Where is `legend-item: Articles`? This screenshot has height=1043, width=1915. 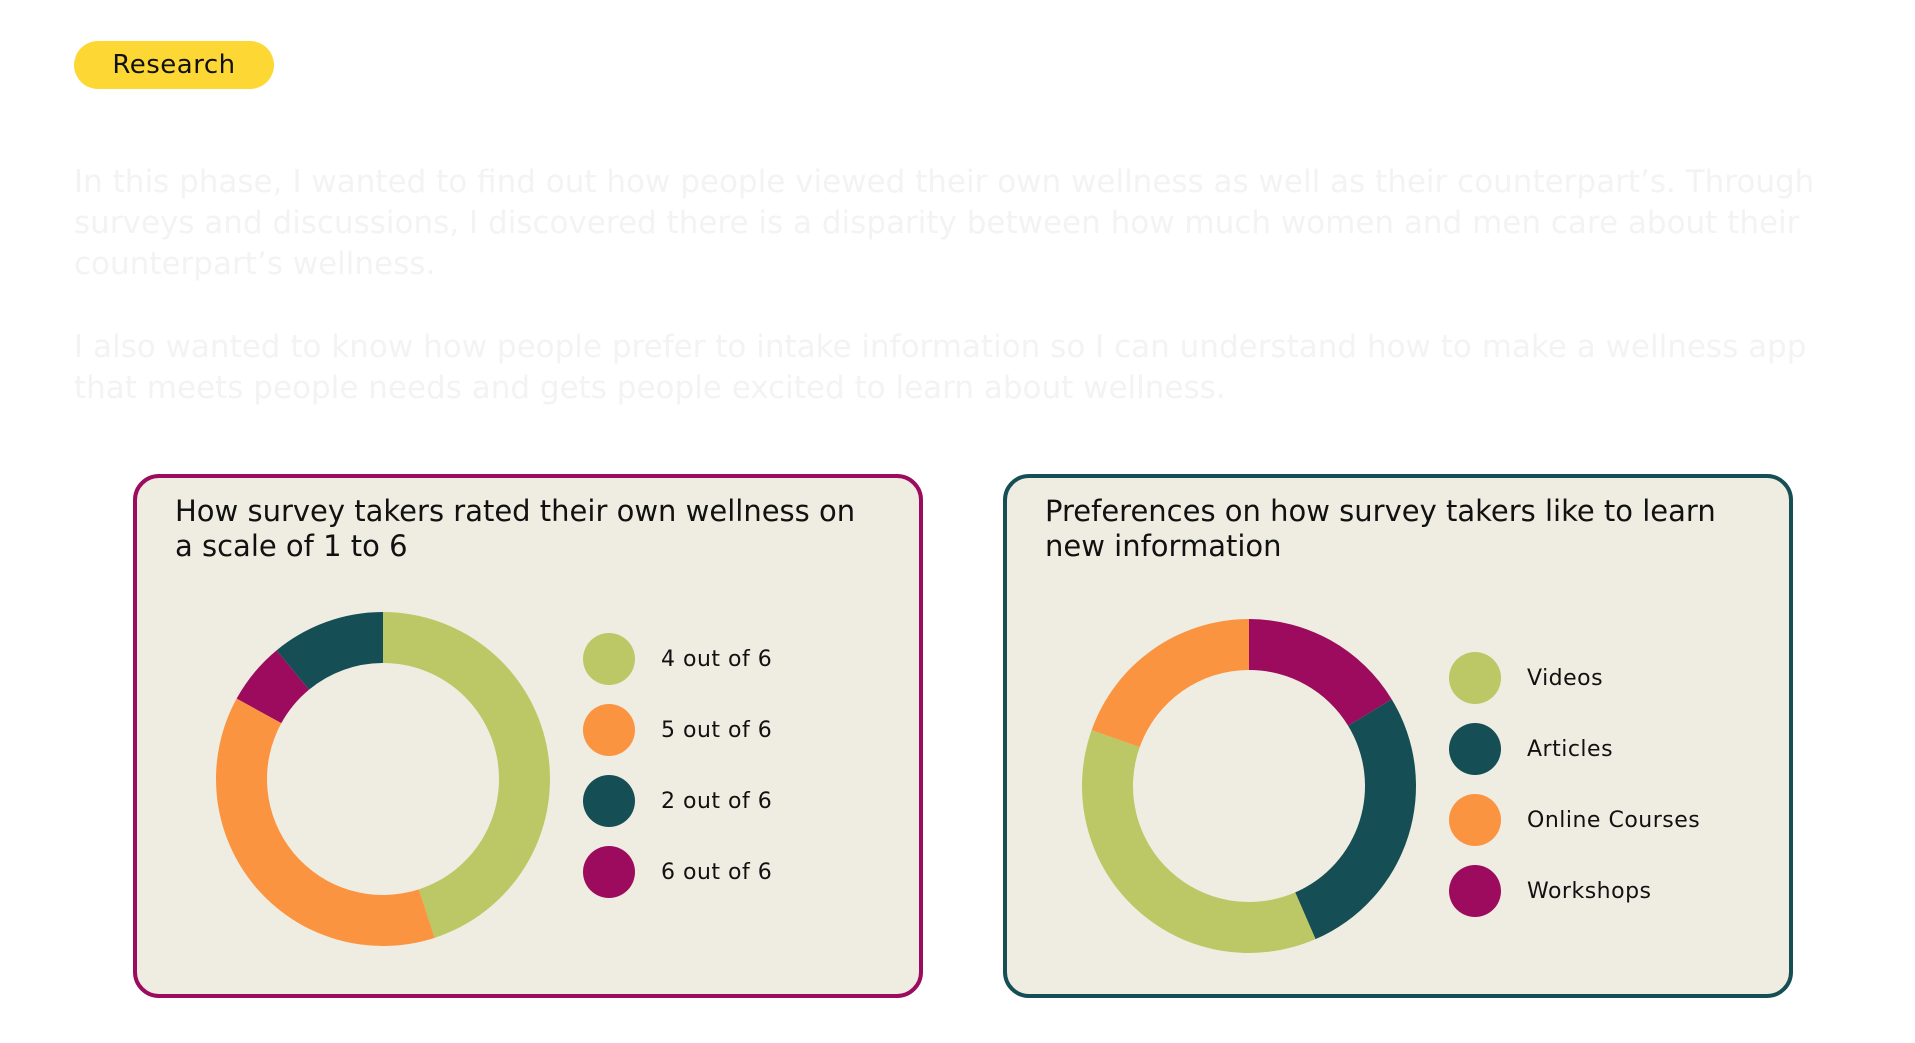
legend-item: Articles is located at coordinates (1574, 749).